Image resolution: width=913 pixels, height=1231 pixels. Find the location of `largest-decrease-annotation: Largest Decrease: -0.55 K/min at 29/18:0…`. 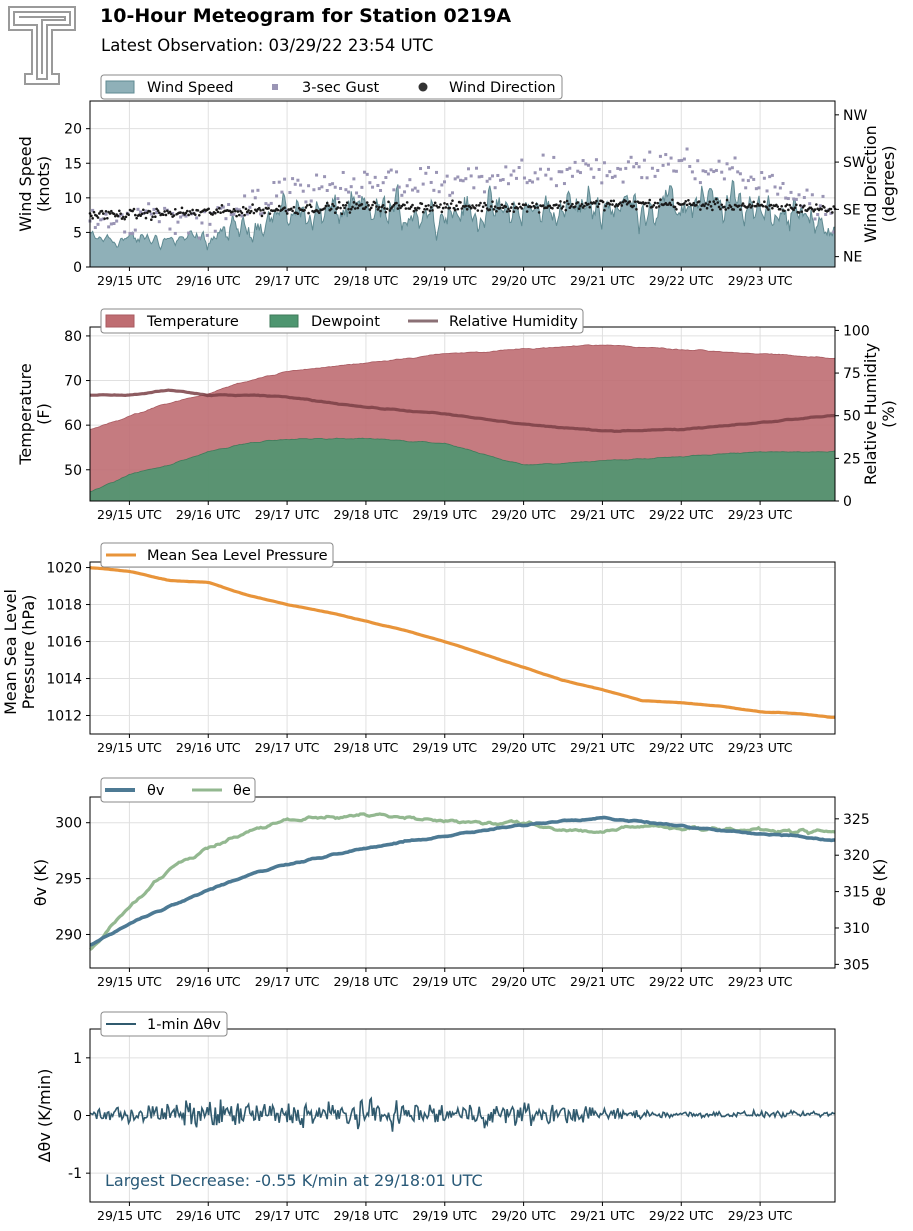

largest-decrease-annotation: Largest Decrease: -0.55 K/min at 29/18:0… is located at coordinates (294, 1180).